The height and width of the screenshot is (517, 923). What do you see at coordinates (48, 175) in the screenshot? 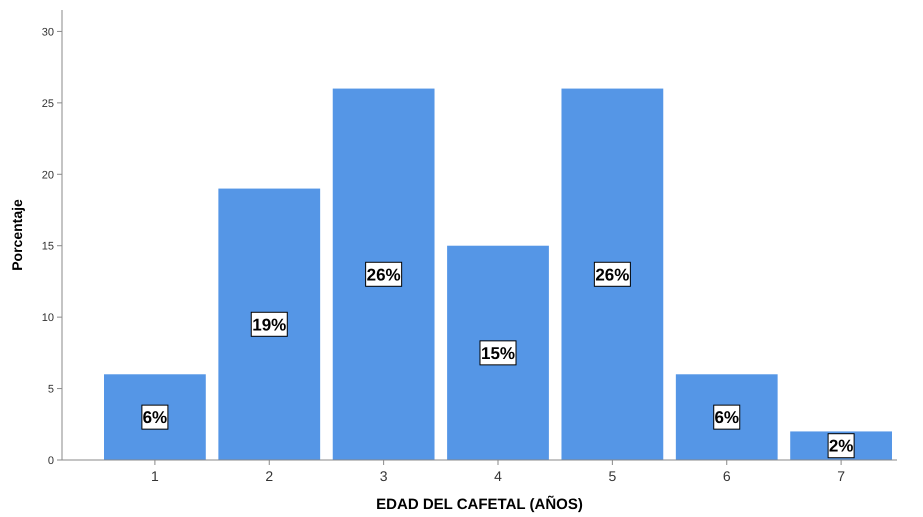
I see `y-tick-label: 20` at bounding box center [48, 175].